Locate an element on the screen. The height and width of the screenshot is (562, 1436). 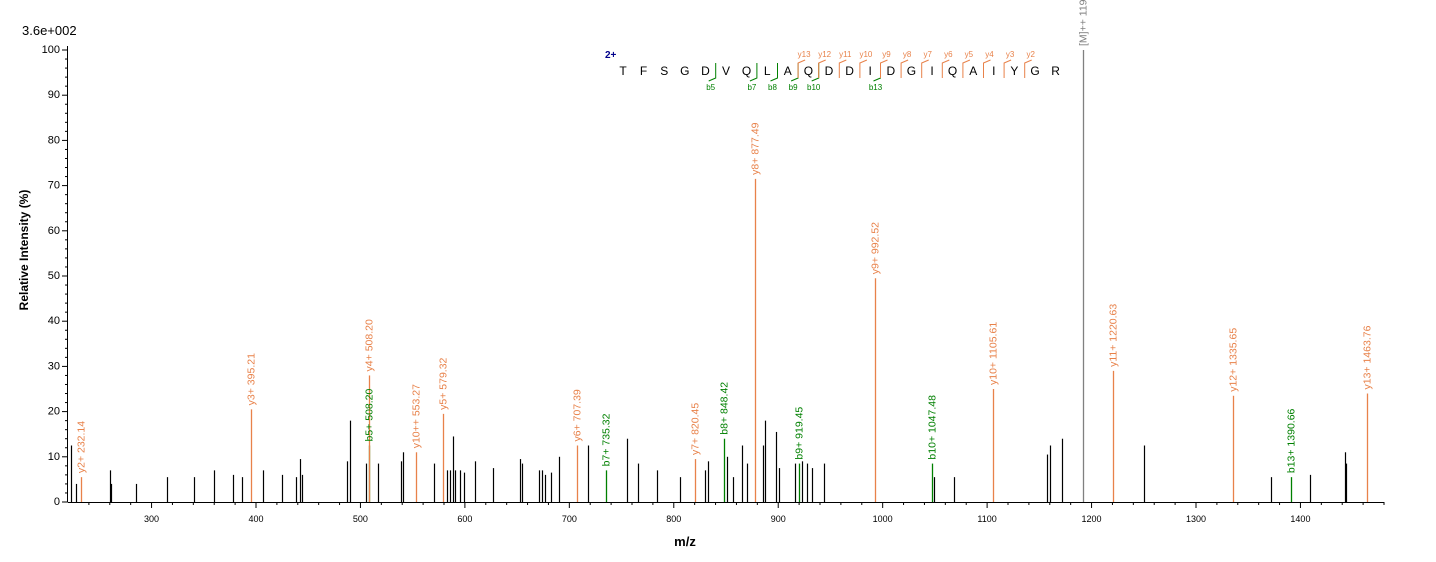
y-tick-label: 70 is located at coordinates (54, 186).